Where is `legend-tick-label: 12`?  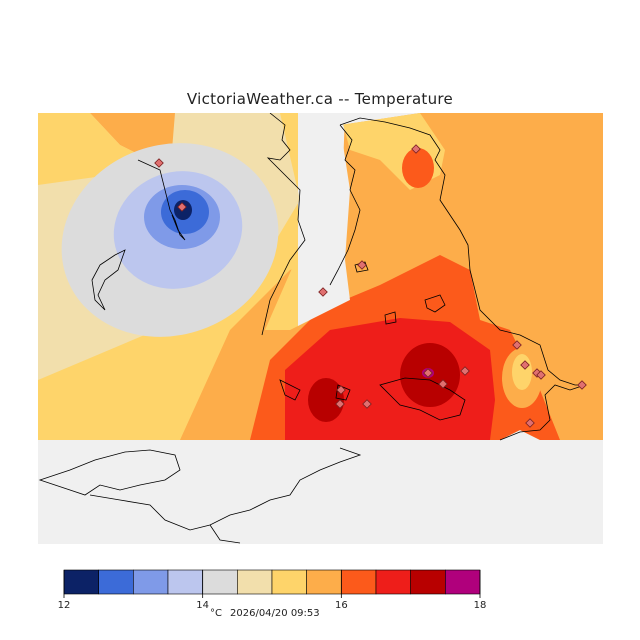
legend-tick-label: 12 is located at coordinates (64, 605).